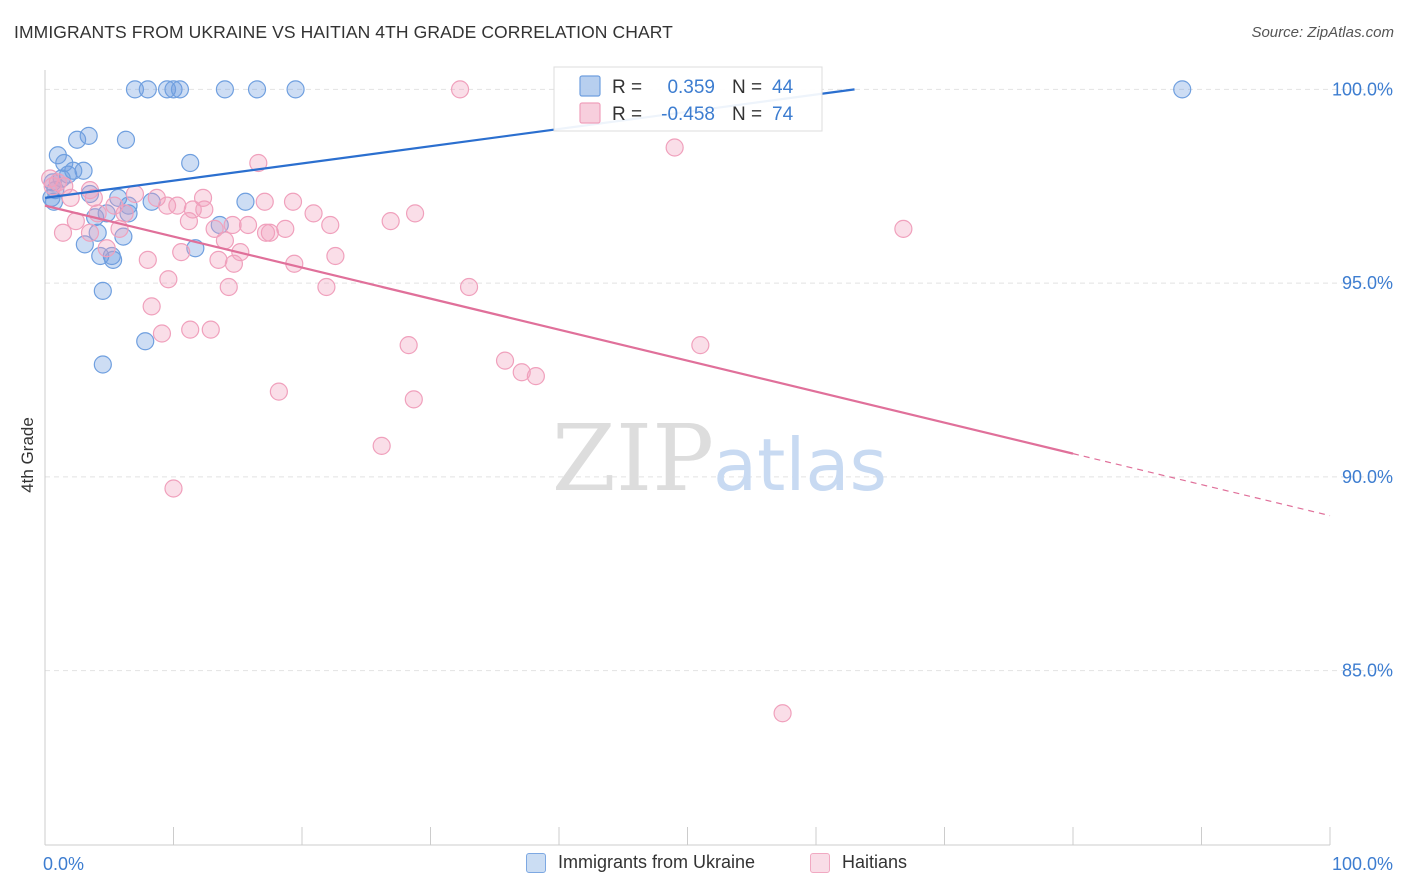 This screenshot has width=1406, height=892. I want to click on legend-label-haitians: Haitians, so click(875, 862).